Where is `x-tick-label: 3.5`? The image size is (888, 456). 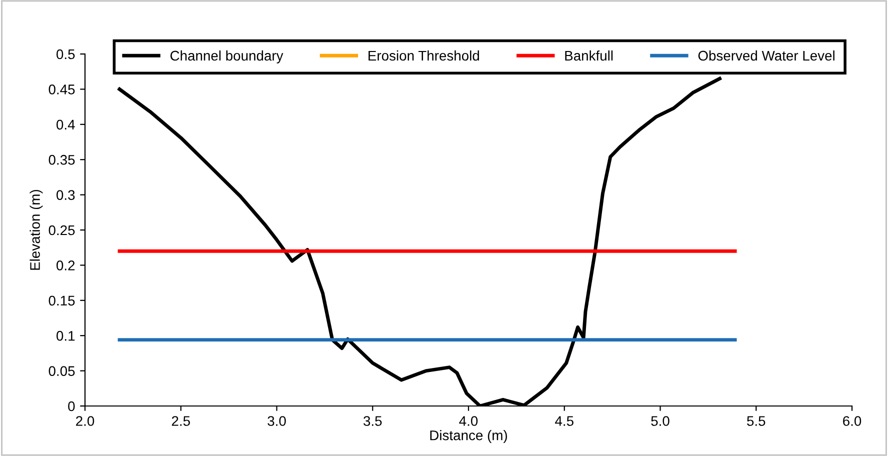
x-tick-label: 3.5 is located at coordinates (373, 421).